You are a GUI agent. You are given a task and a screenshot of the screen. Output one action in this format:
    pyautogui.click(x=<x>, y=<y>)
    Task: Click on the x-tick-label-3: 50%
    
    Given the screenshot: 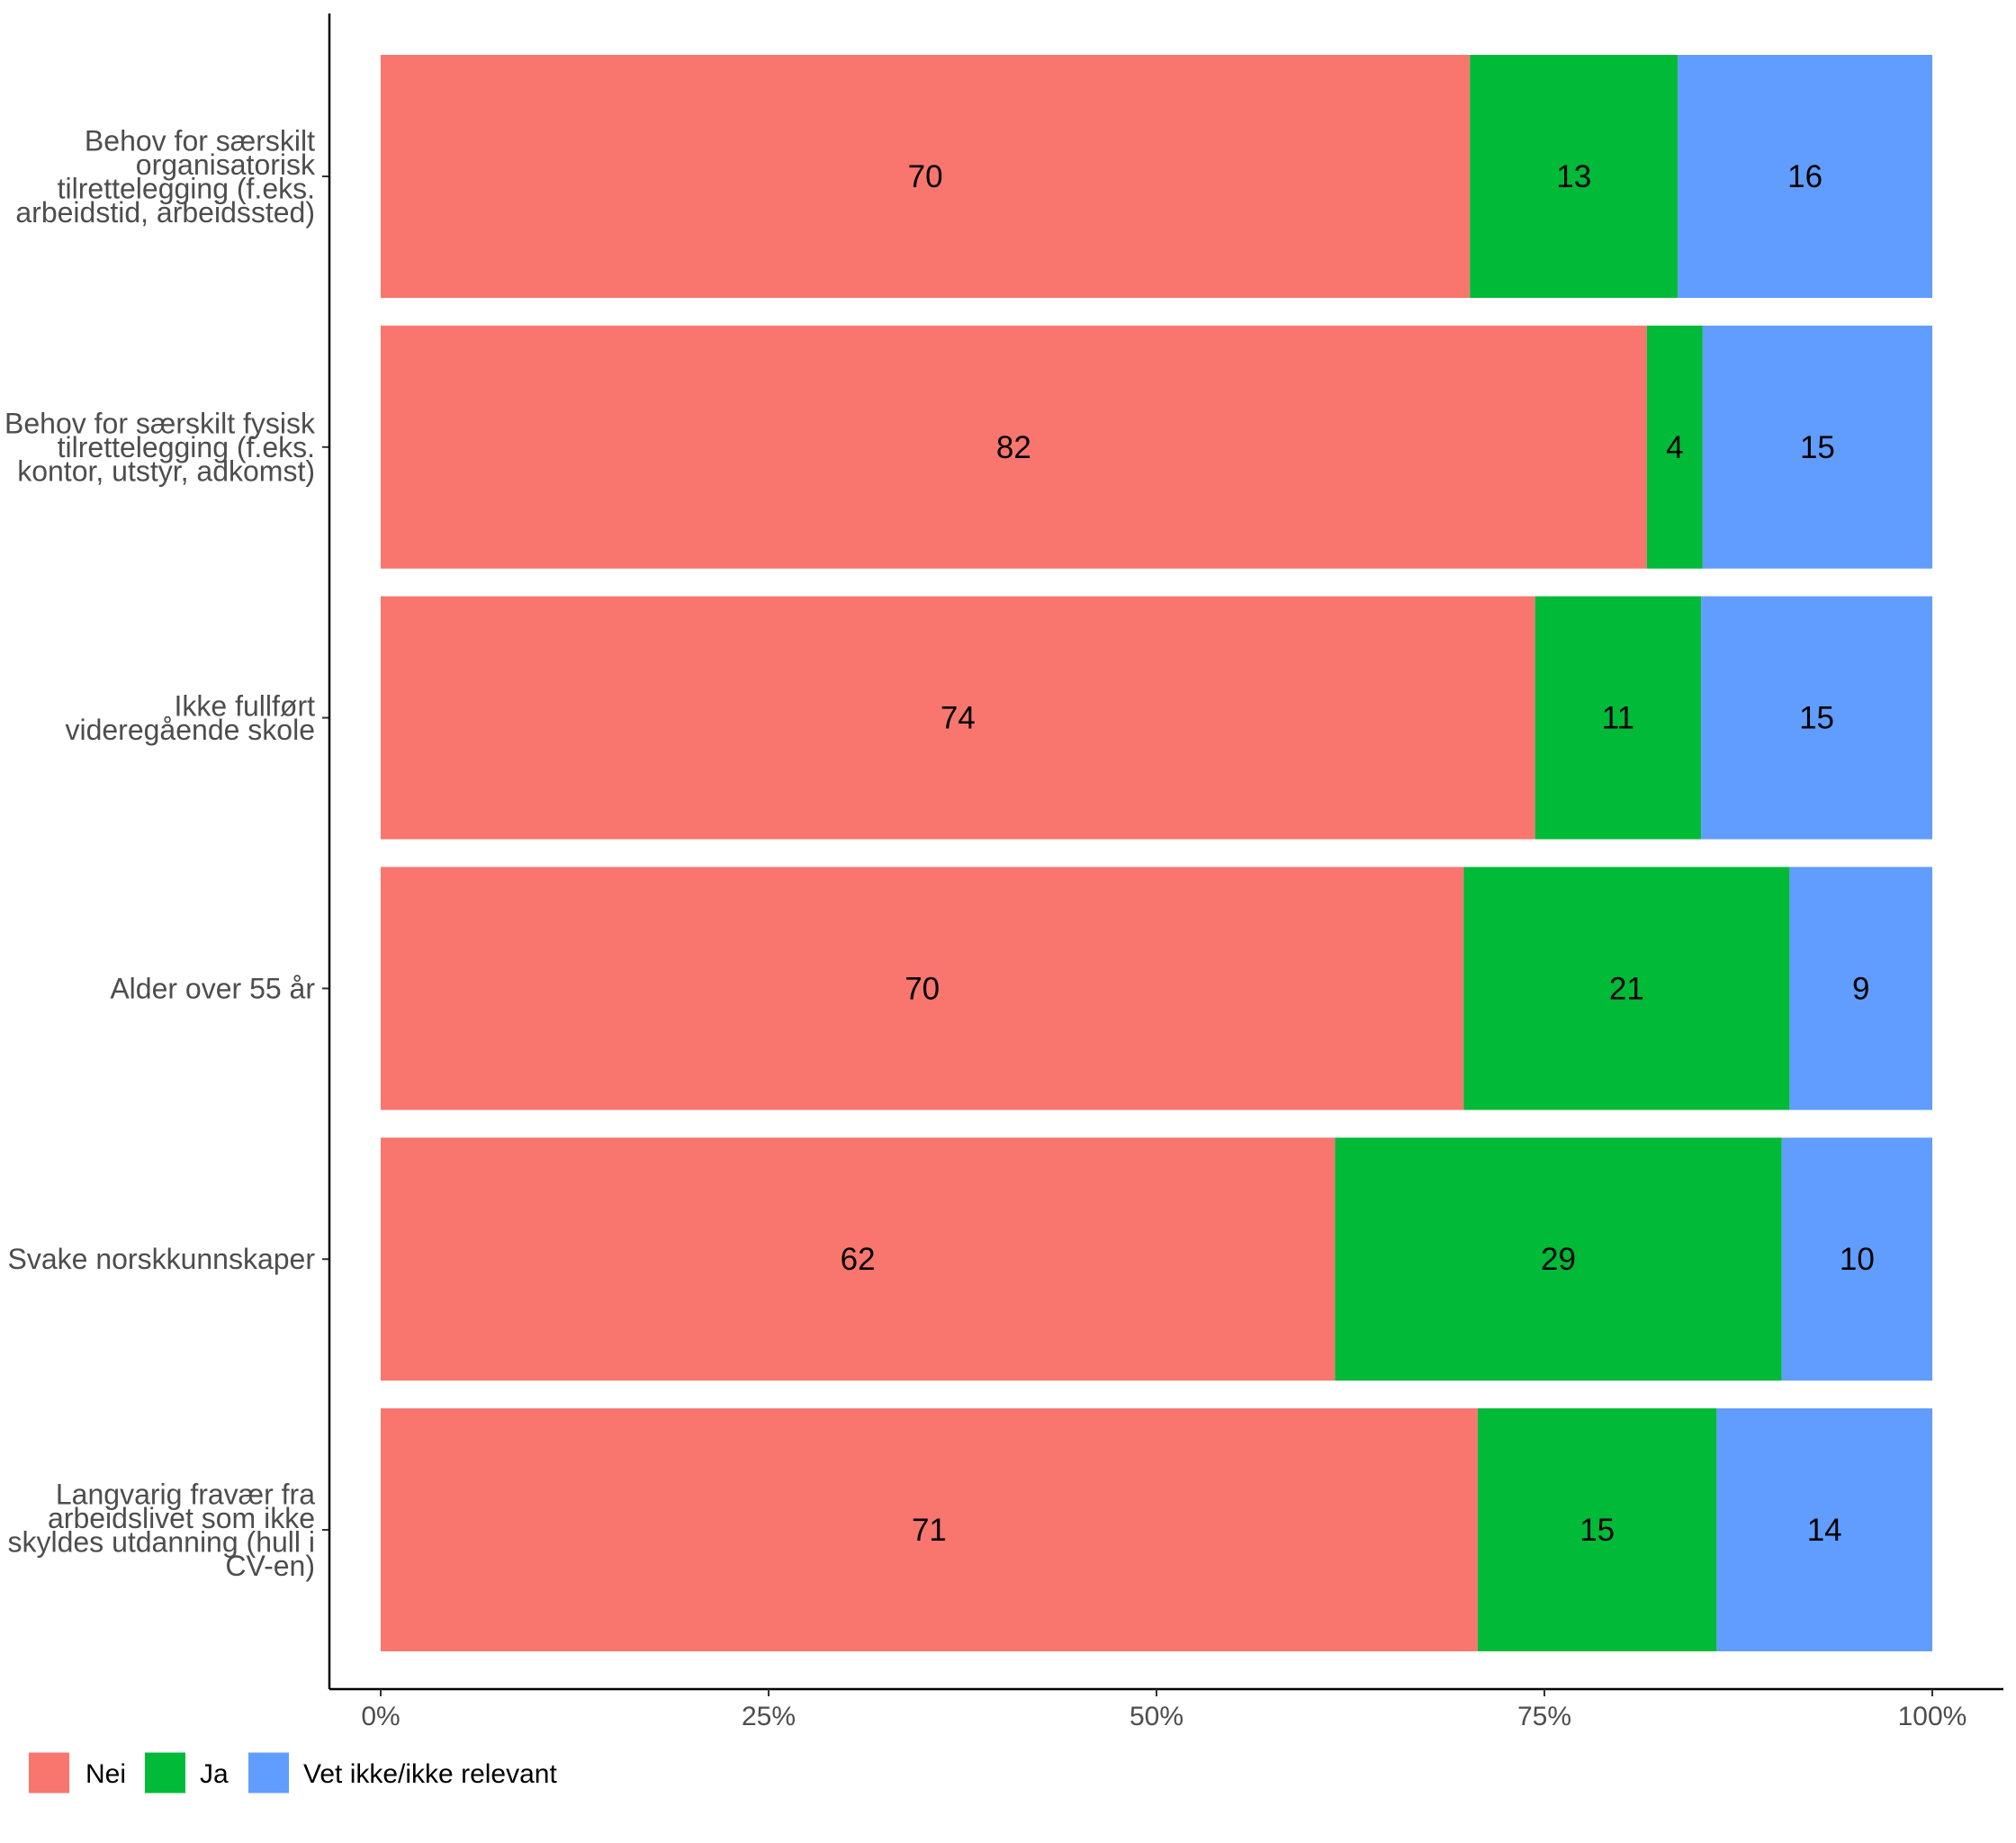 What is the action you would take?
    pyautogui.click(x=1157, y=1716)
    